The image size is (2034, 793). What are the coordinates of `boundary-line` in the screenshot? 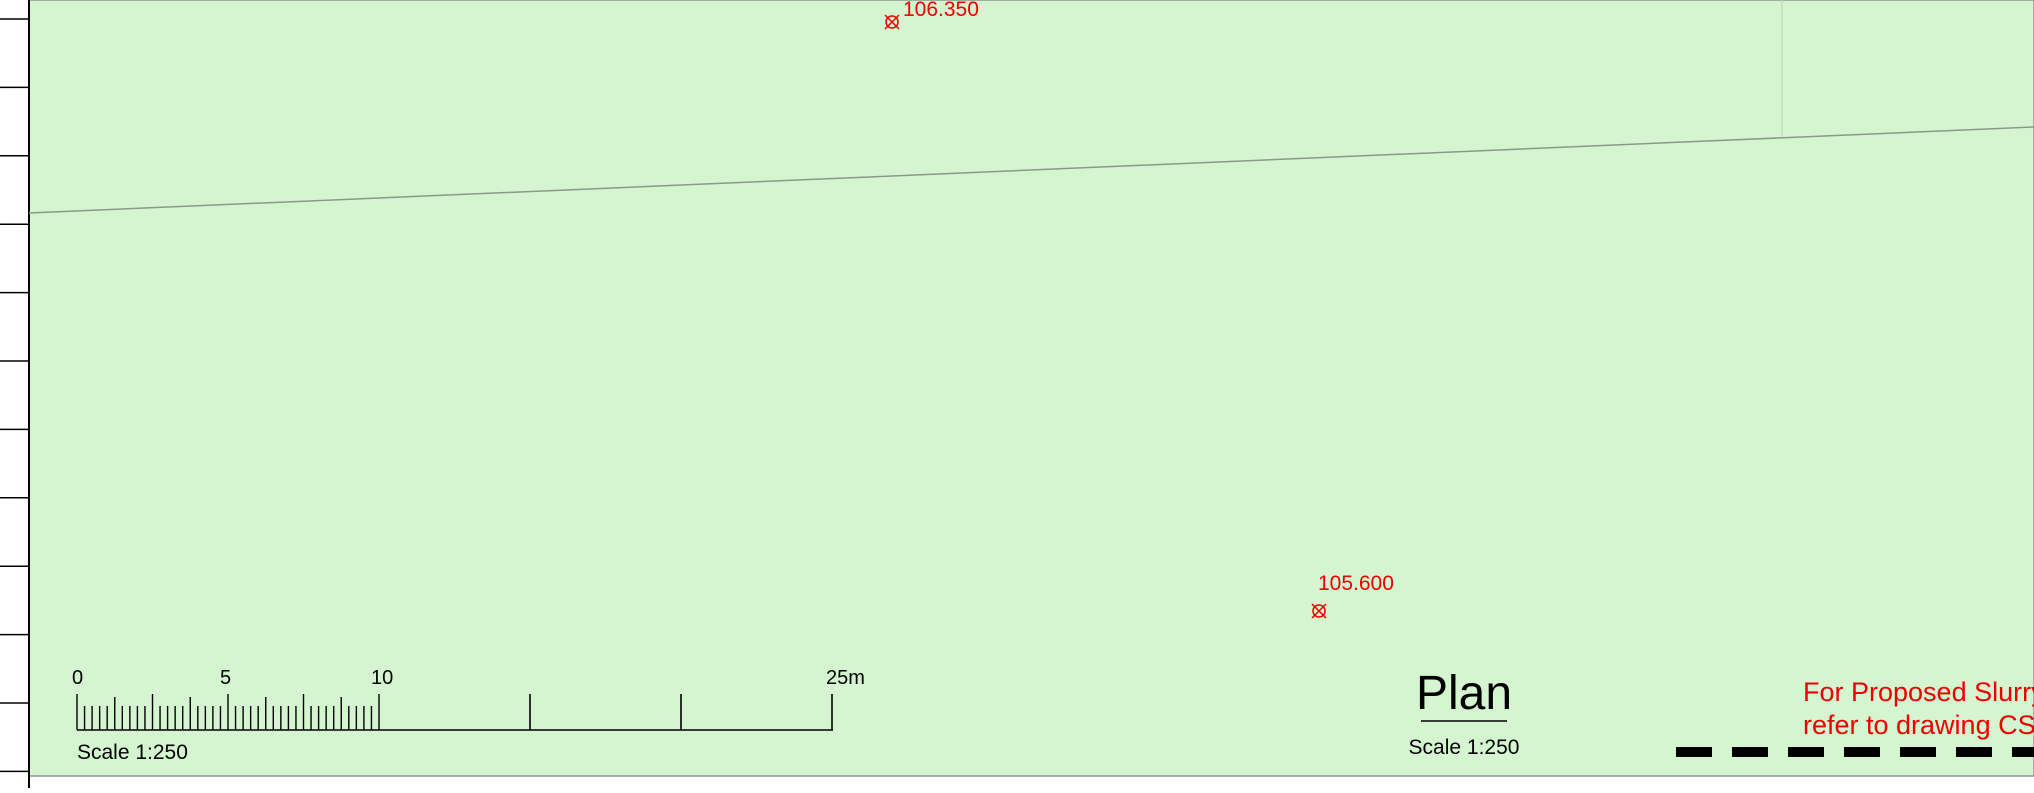 It's located at (1031, 170).